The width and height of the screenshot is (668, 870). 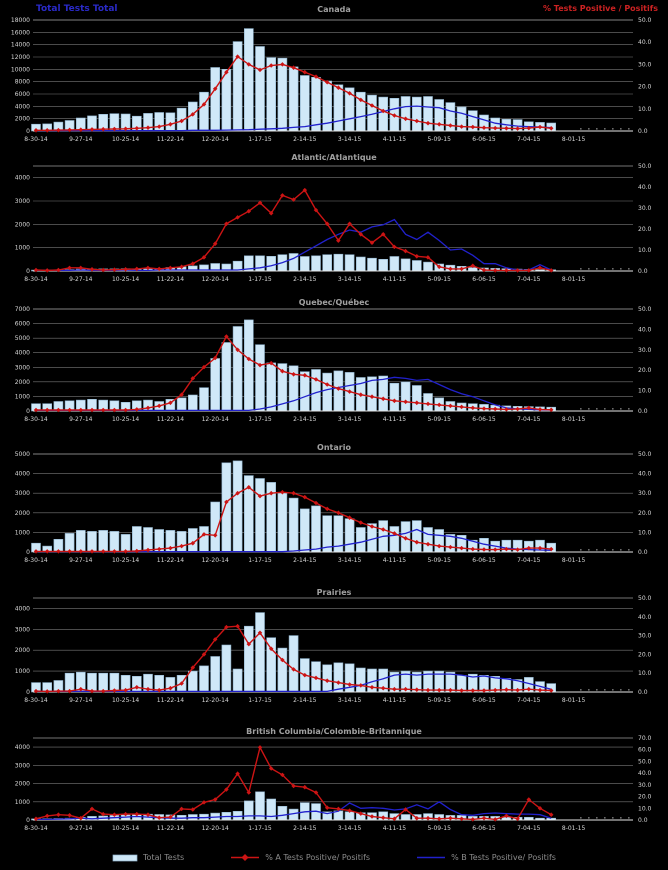 I want to click on x-axis-tick: 7-04-15, so click(x=529, y=700).